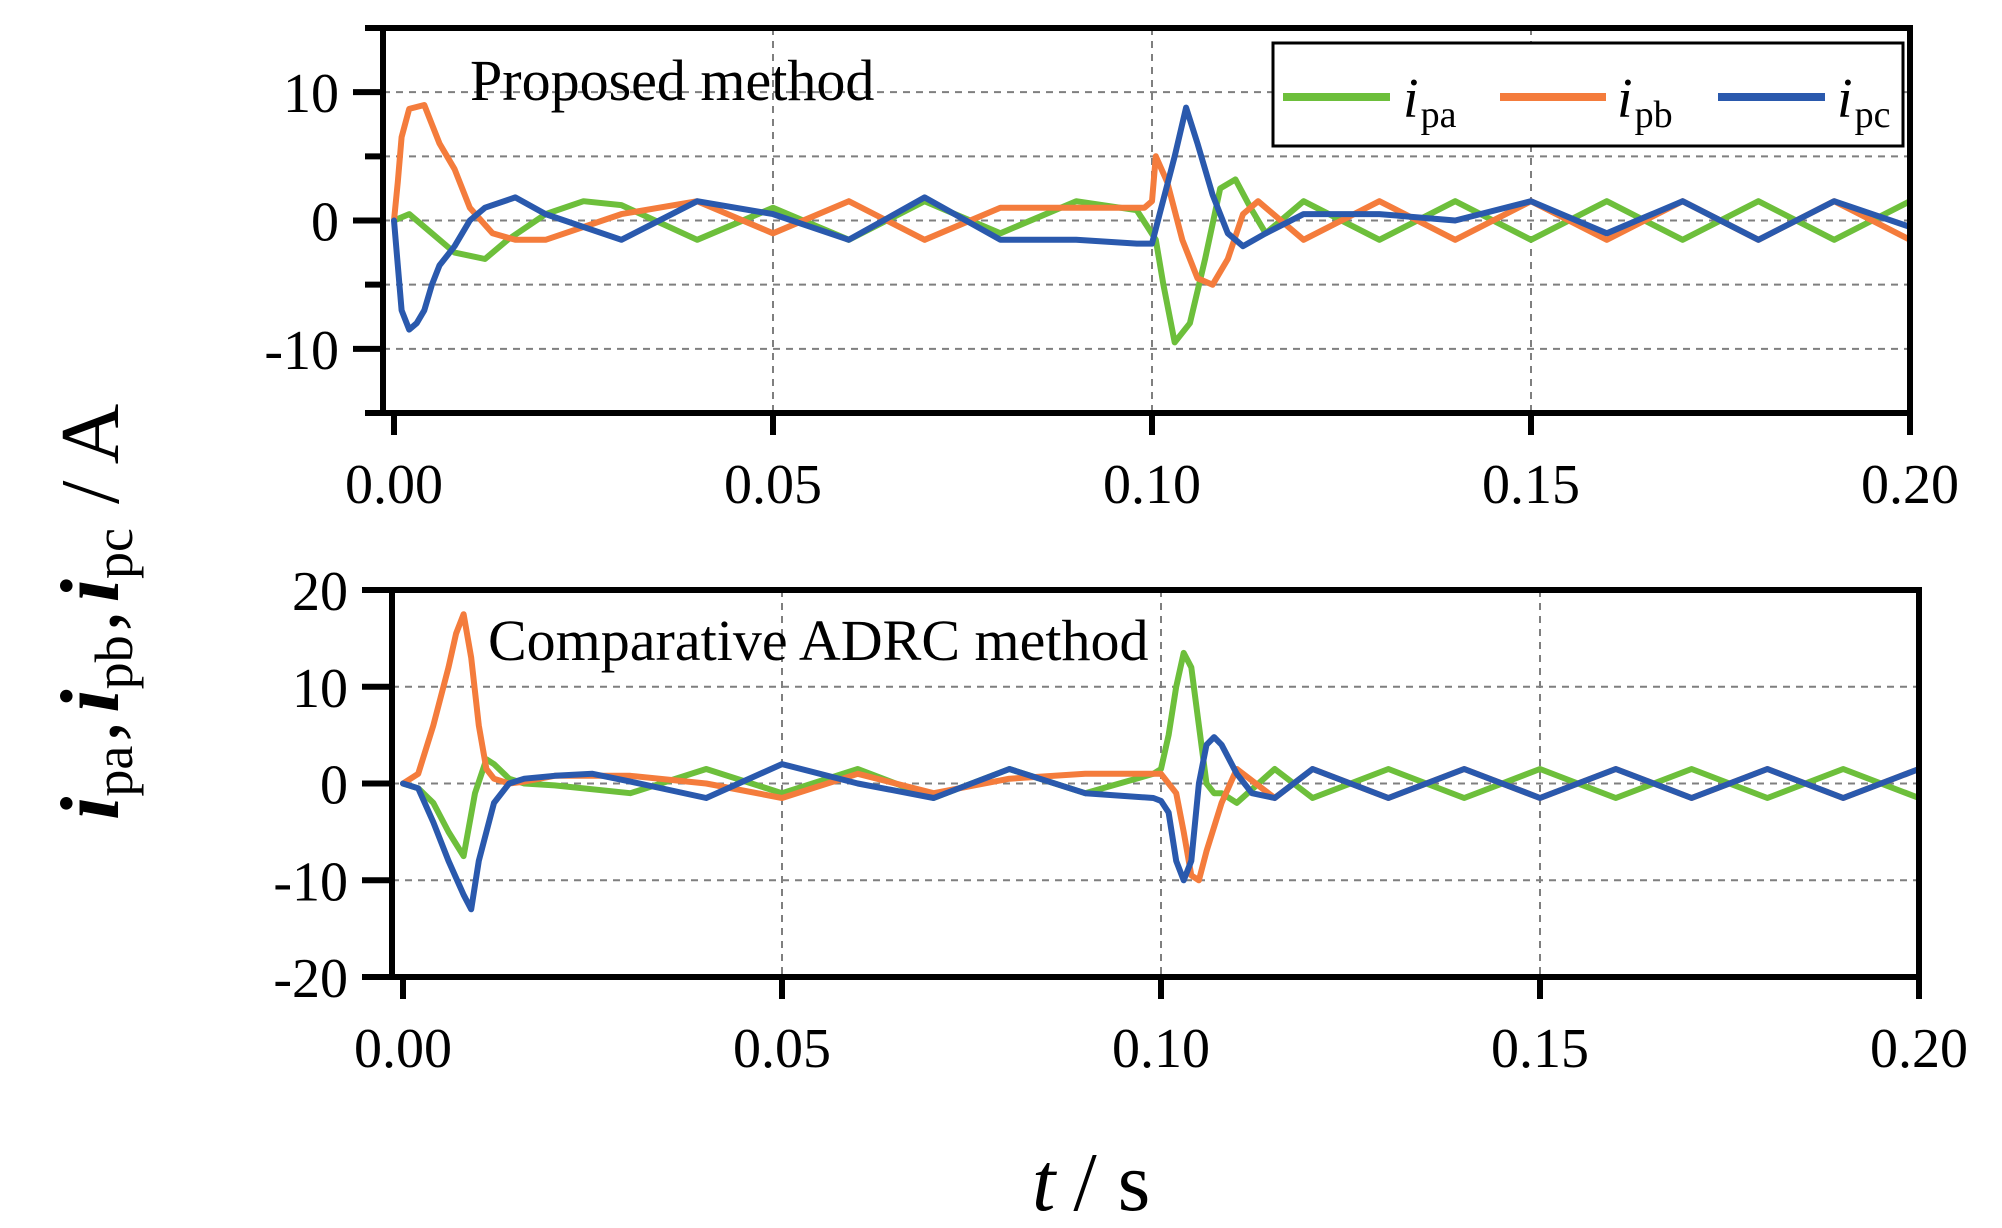  Describe the element at coordinates (114, 662) in the screenshot. I see `y-title-sub-pb: pb` at that location.